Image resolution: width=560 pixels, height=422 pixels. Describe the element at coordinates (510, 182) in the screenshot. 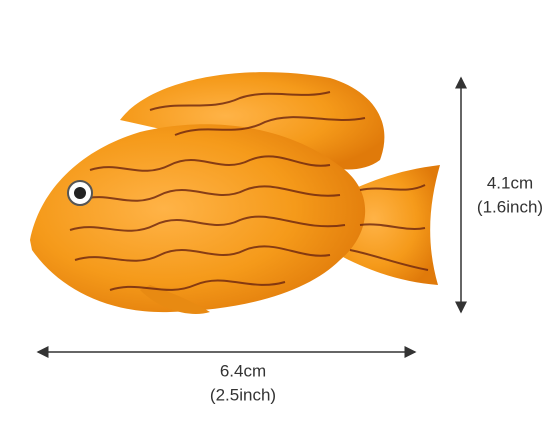

I see `height-metric: 4.1cm` at that location.